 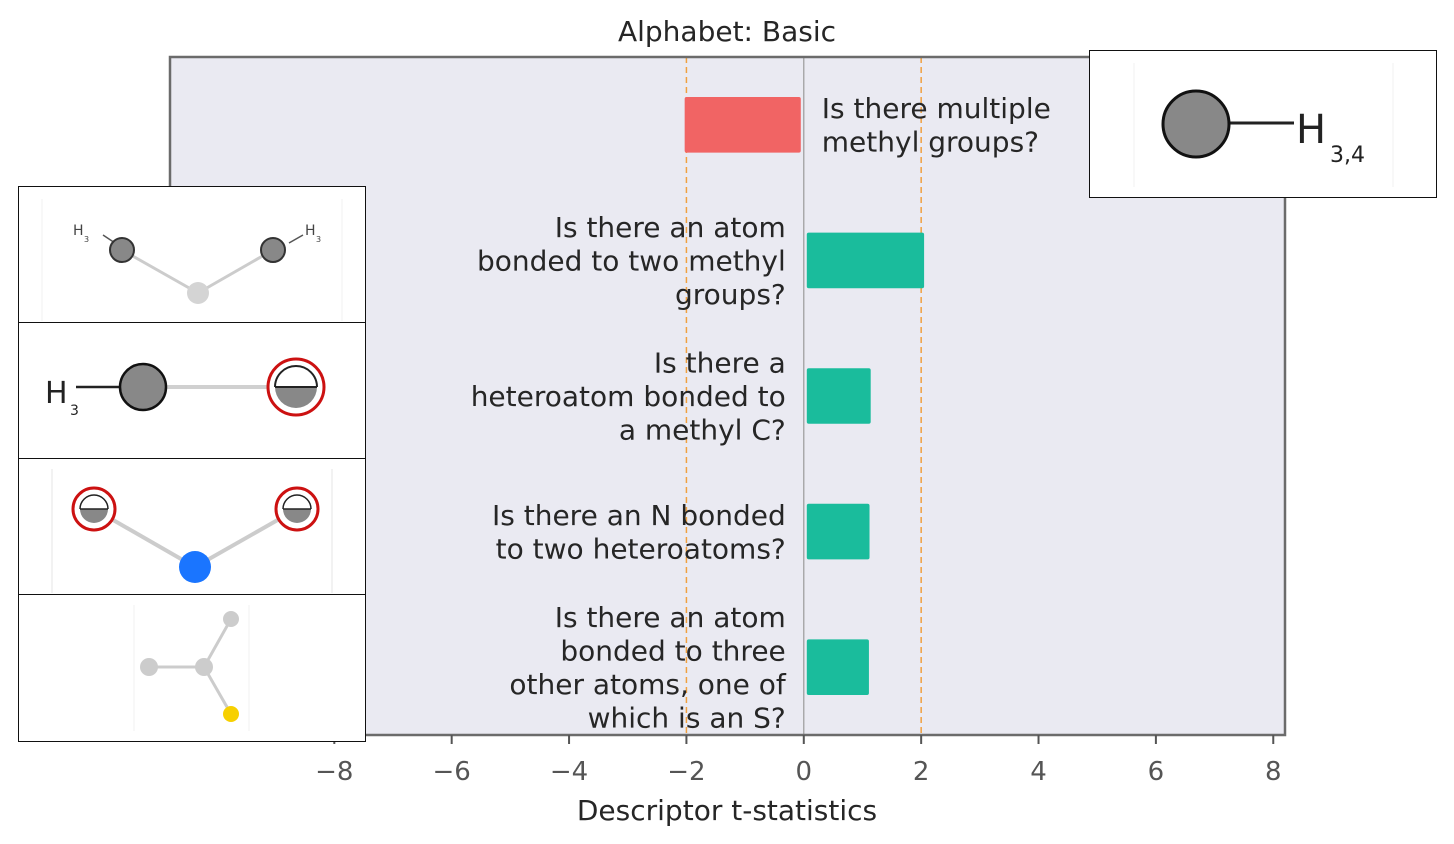 I want to click on bar-label-line: a methyl C?, so click(x=702, y=430).